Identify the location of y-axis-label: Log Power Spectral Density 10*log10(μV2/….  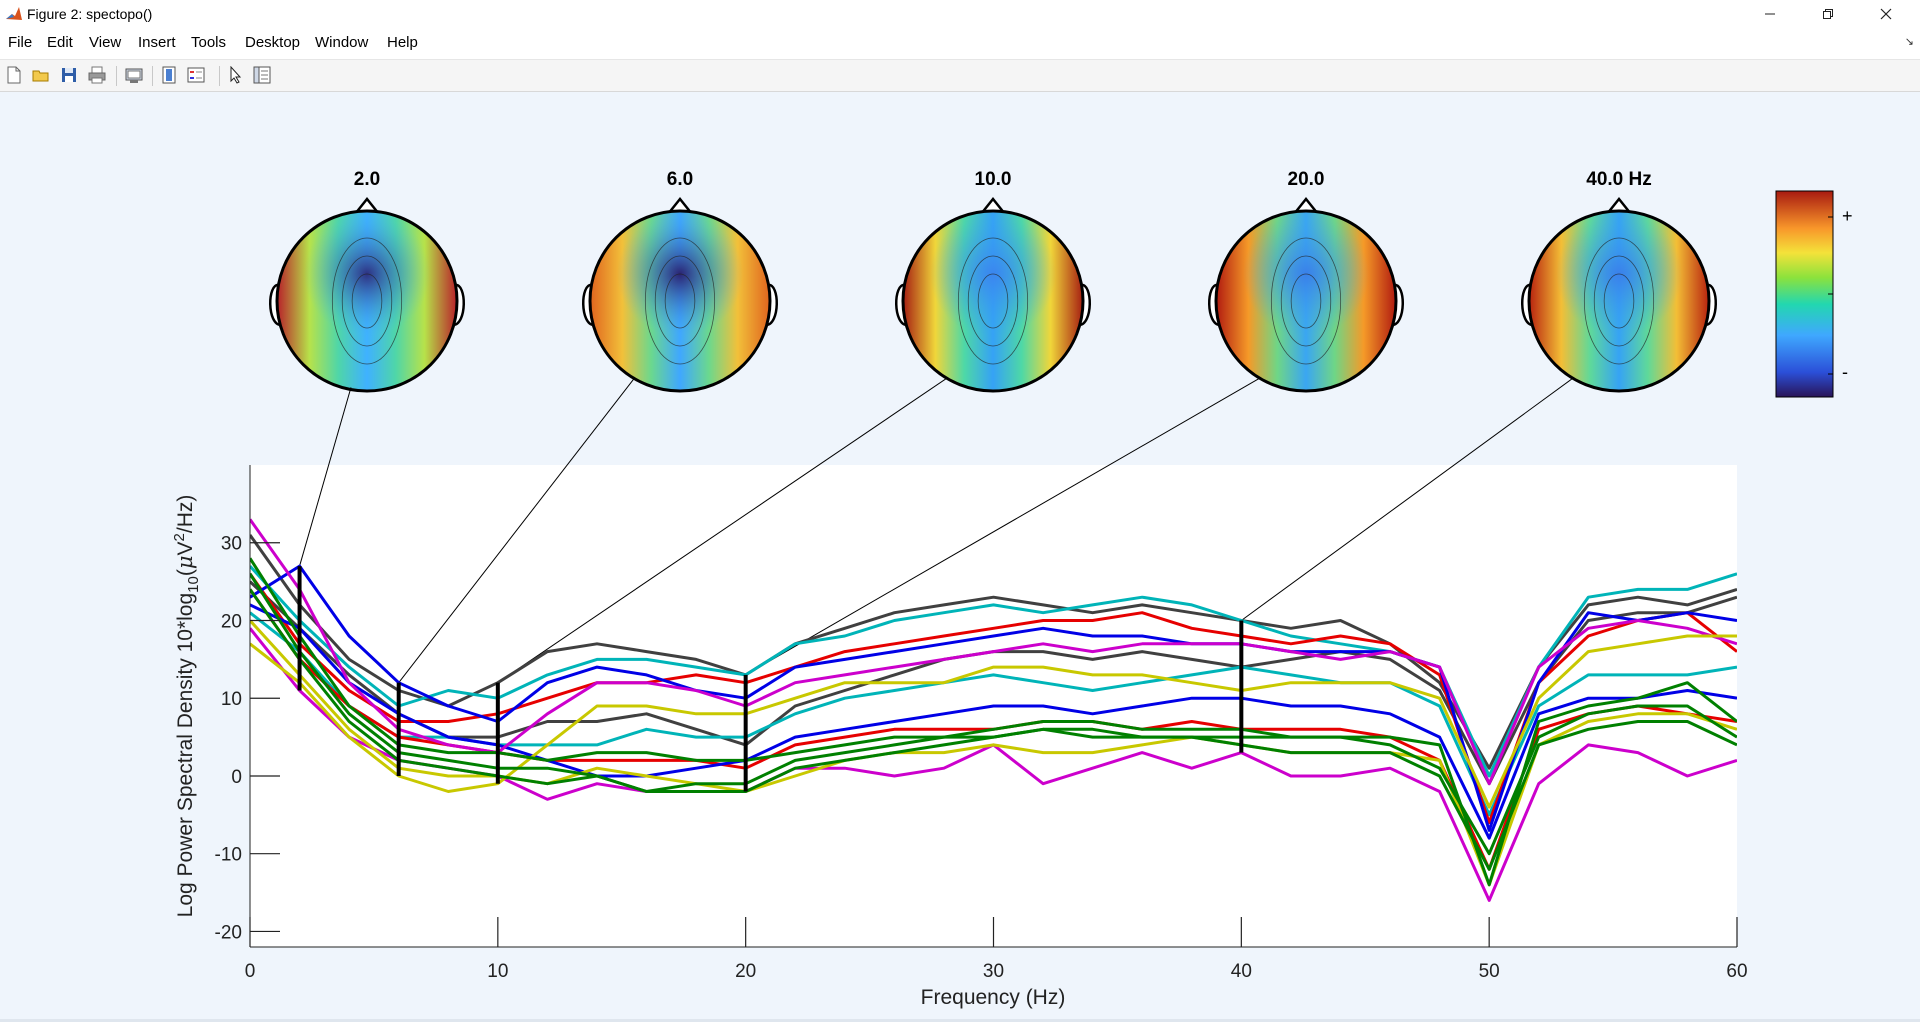
(186, 706).